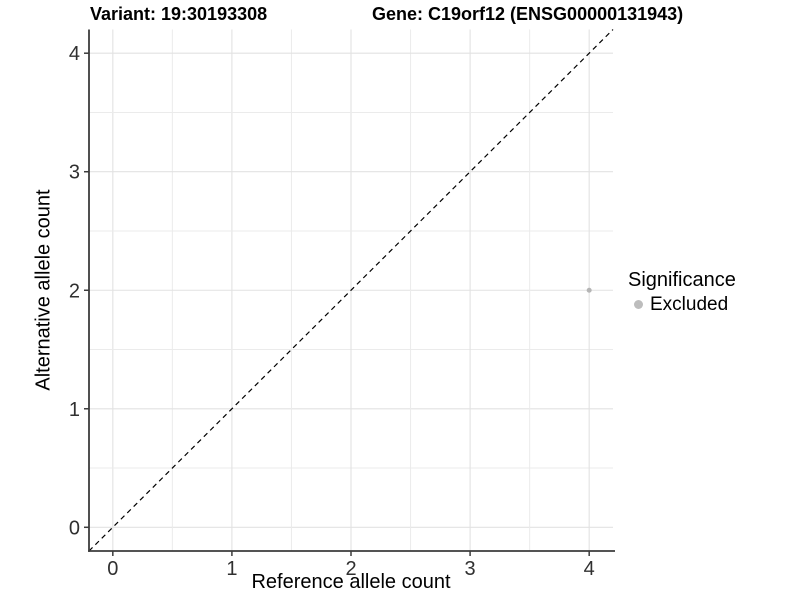 This screenshot has height=600, width=800. I want to click on legend-title: Significance, so click(682, 280).